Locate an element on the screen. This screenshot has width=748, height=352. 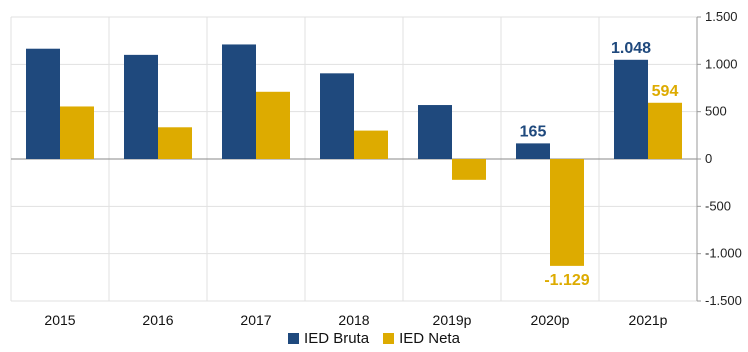
y-tick-label: 1.500 is located at coordinates (721, 16).